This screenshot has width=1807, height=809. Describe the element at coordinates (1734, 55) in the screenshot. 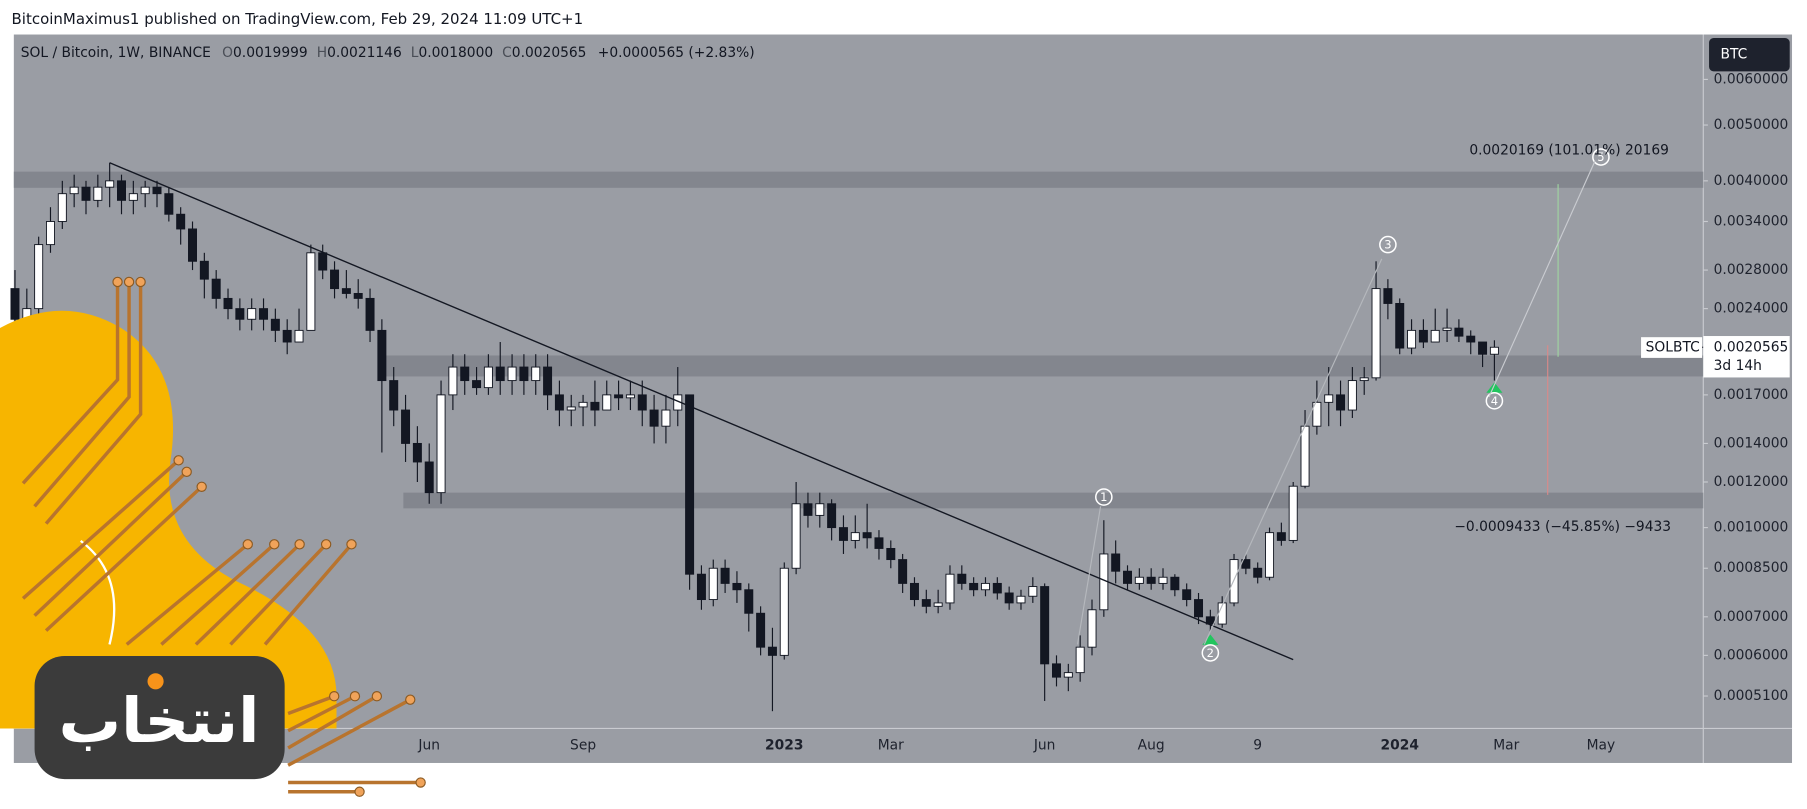

I see `currency-label: BTC` at that location.